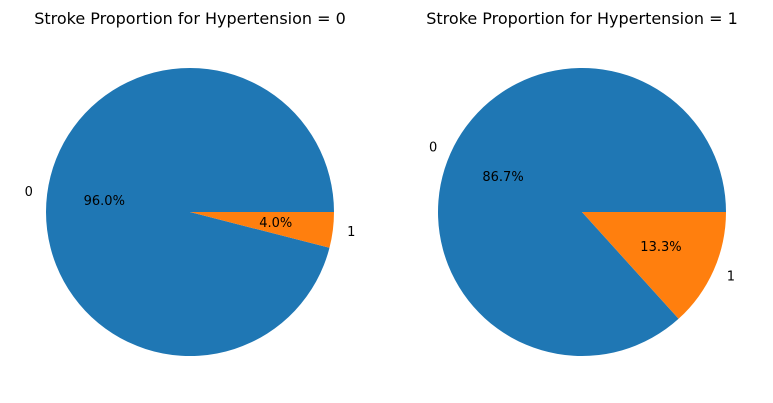  I want to click on percent-label: 86.7%, so click(502, 177).